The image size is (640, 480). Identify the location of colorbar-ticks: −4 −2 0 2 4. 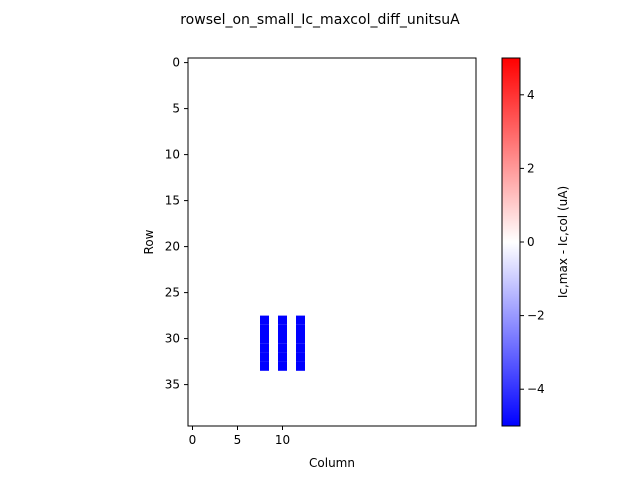
(532, 242).